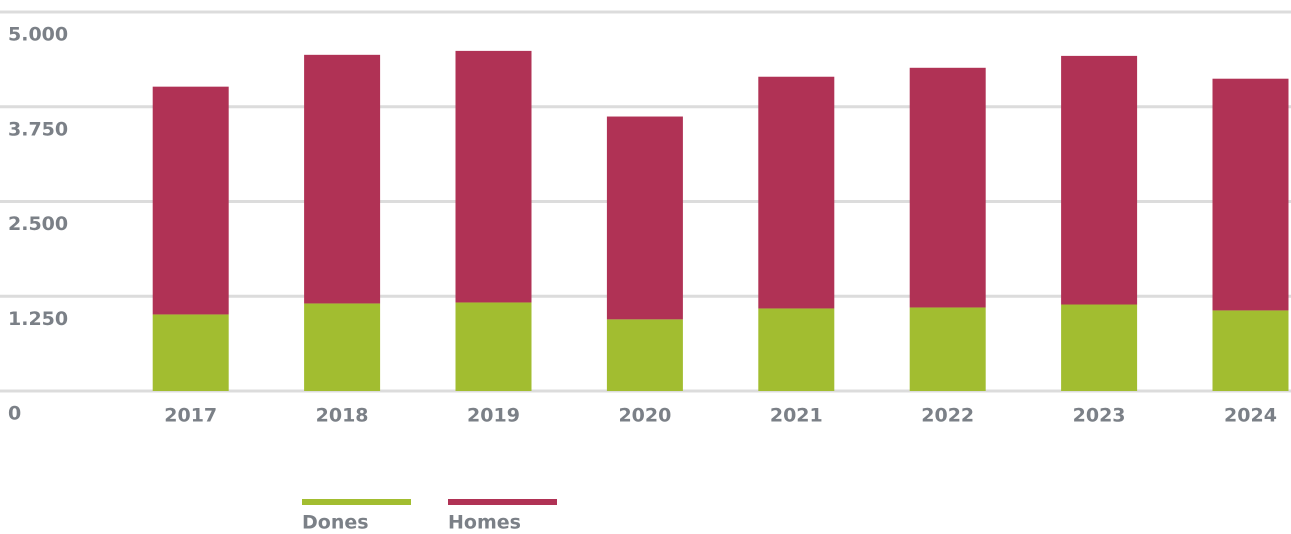 This screenshot has width=1291, height=534. What do you see at coordinates (947, 416) in the screenshot?
I see `x-tick-label: 2022` at bounding box center [947, 416].